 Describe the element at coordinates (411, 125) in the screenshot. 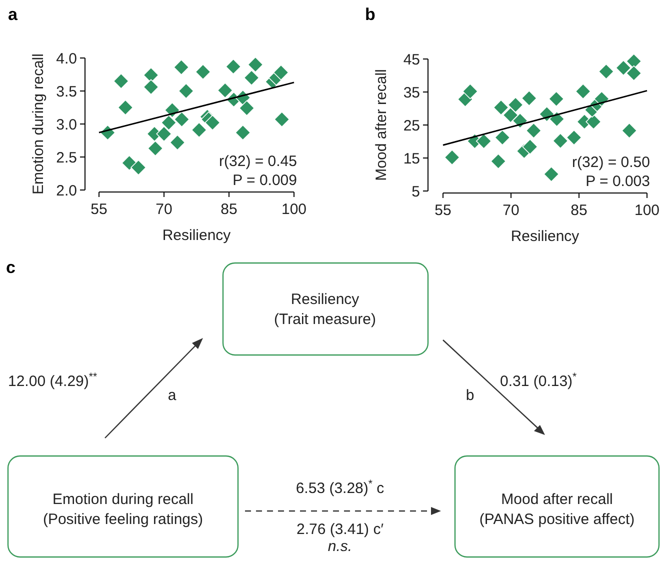

I see `y-tick-label: 25` at that location.